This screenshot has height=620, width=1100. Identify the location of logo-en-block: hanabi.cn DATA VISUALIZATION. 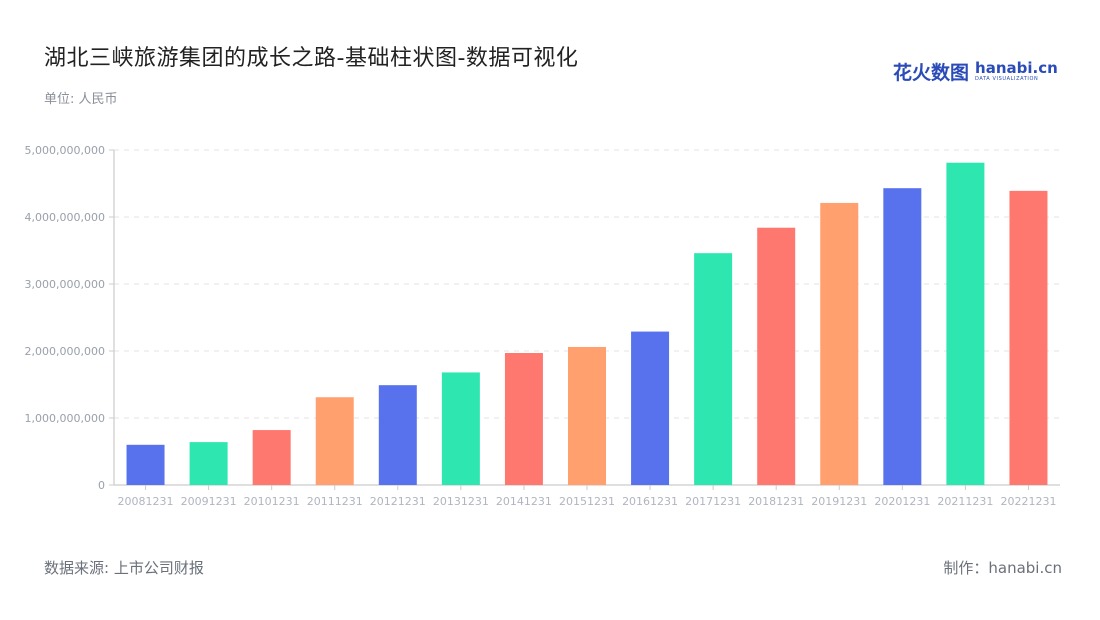
(1016, 71).